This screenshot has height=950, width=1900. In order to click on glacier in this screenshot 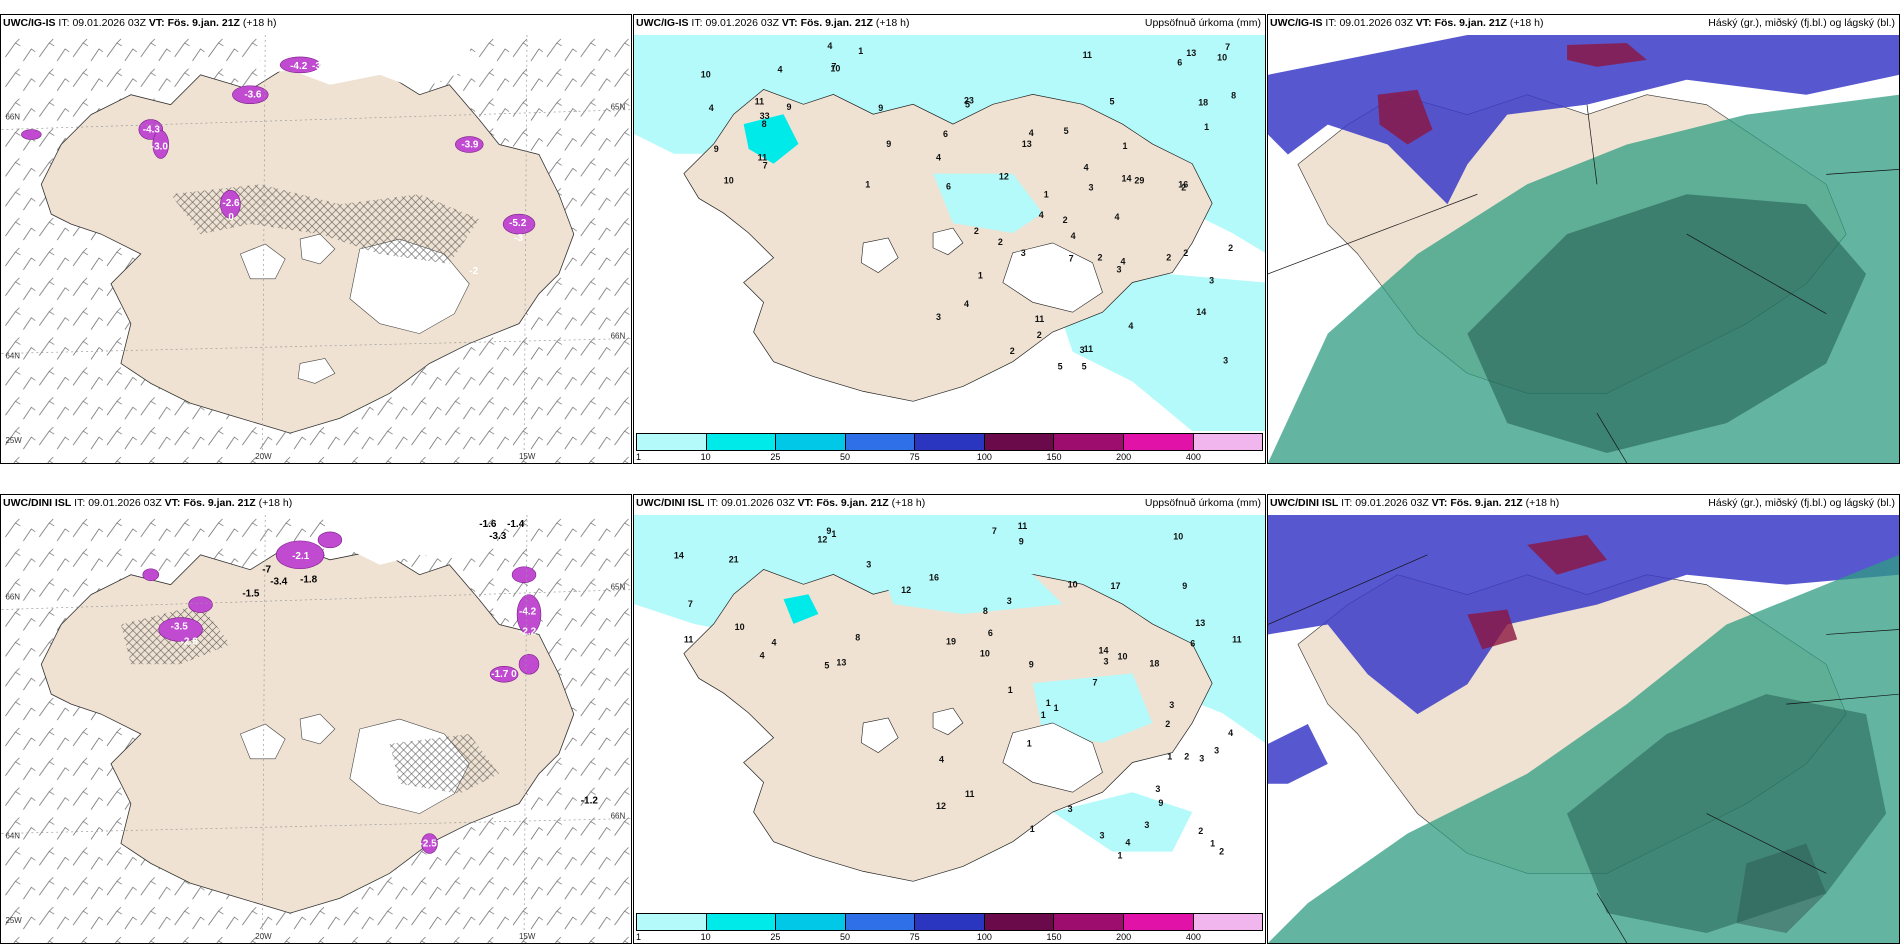, I will do `click(879, 735)`.